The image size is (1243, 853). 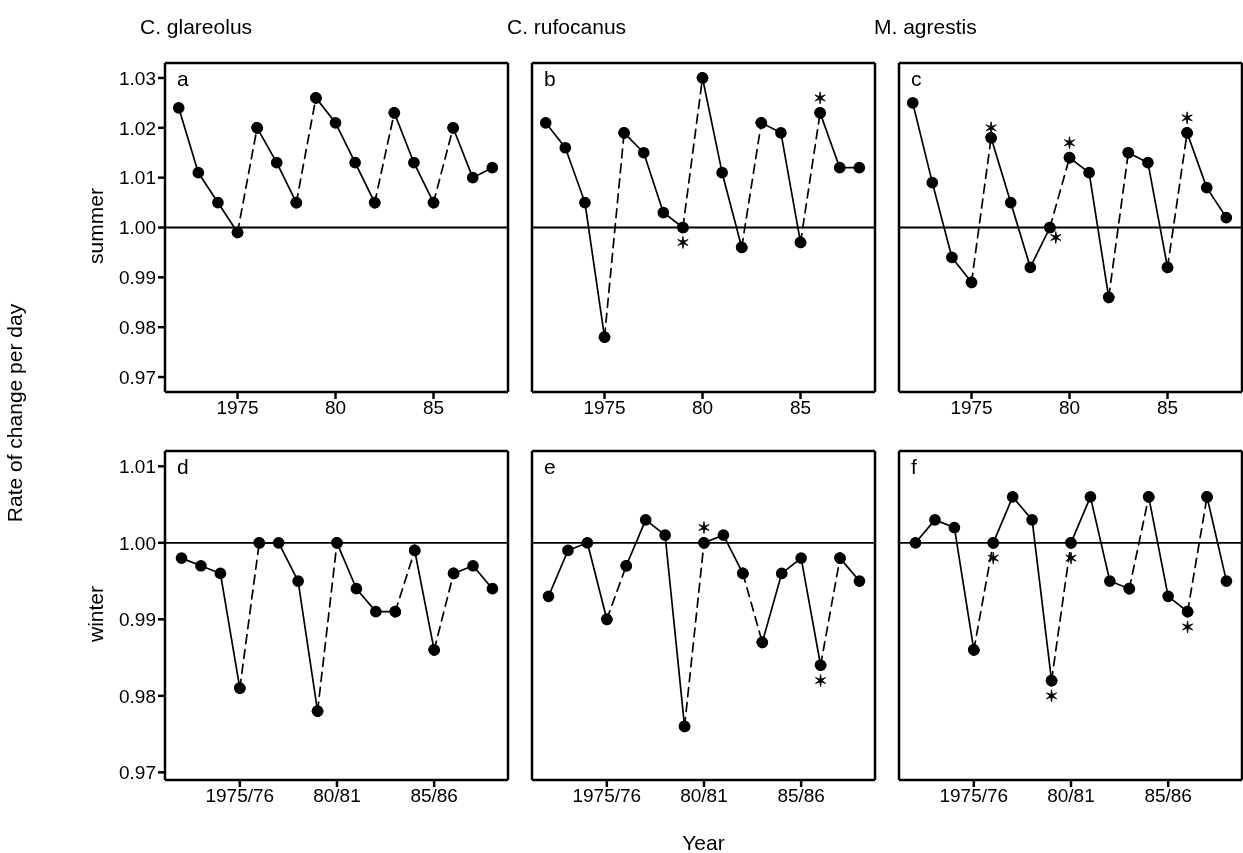 I want to click on x-axis-title: Year, so click(x=703, y=842).